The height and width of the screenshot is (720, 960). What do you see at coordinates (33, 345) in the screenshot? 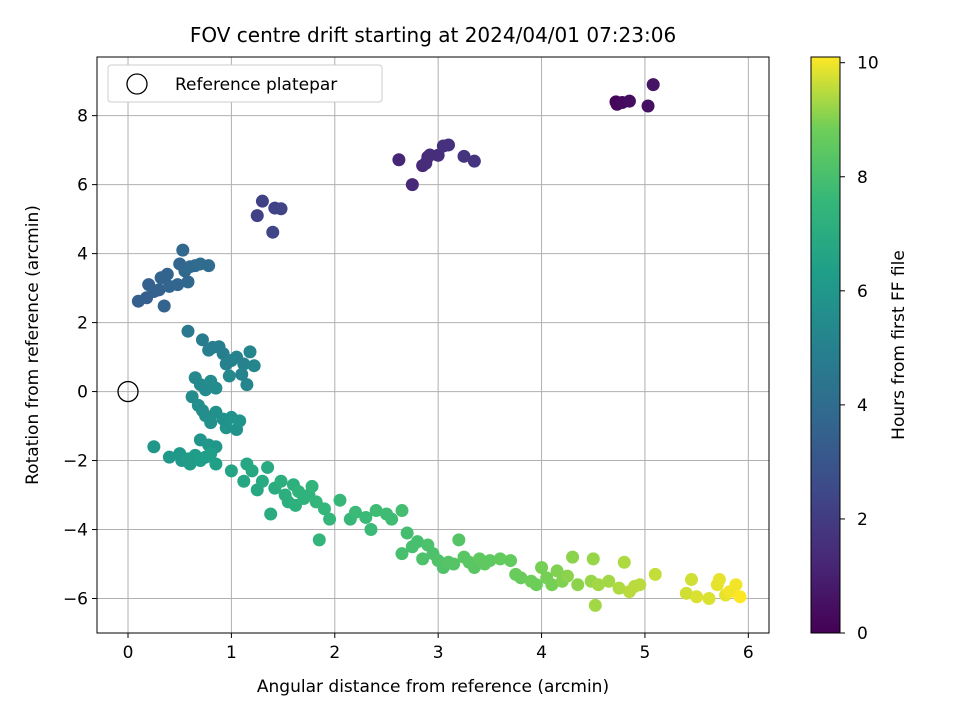
I see `y-axis-label: Rotation from reference (arcmin)` at bounding box center [33, 345].